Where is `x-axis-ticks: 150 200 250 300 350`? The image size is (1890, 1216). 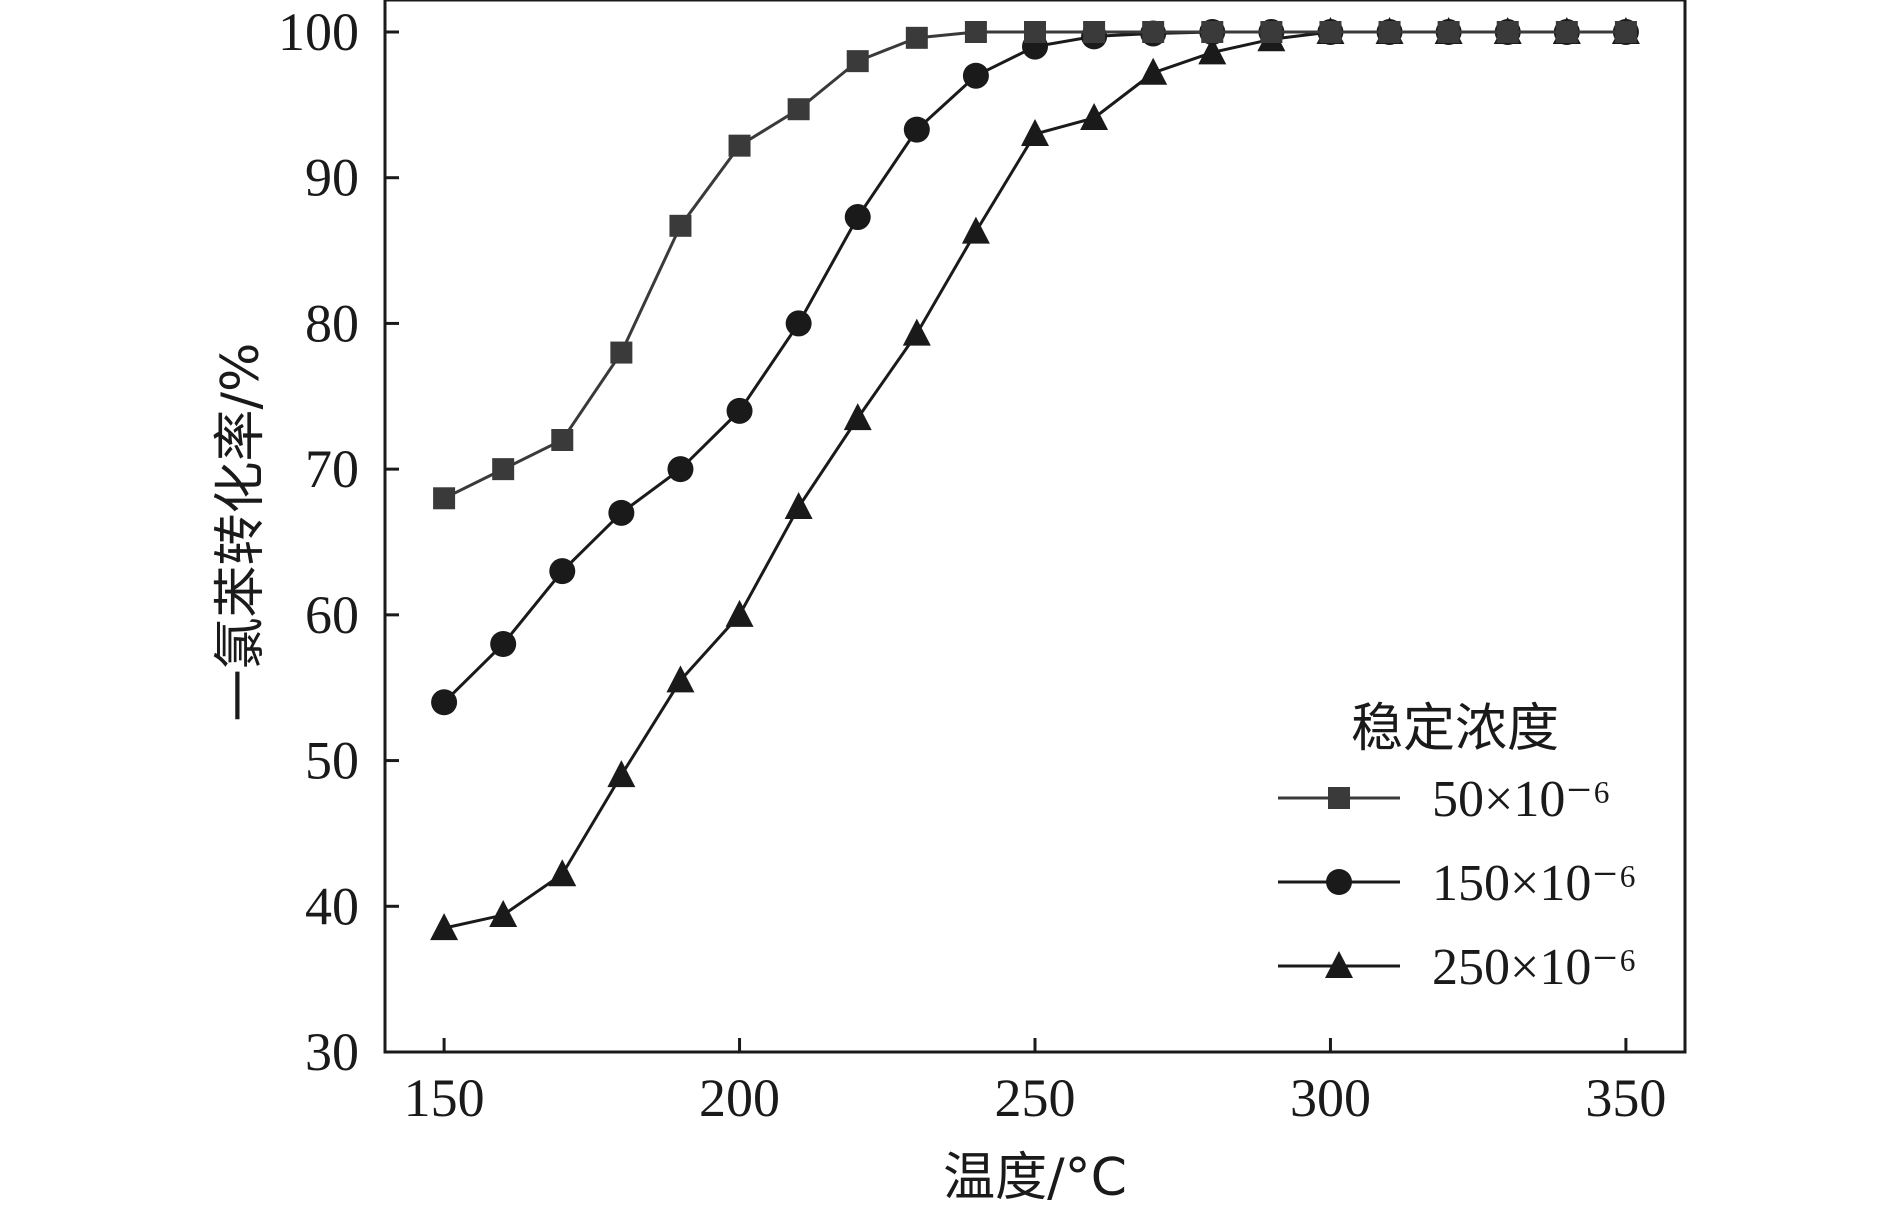
x-axis-ticks: 150 200 250 300 350 is located at coordinates (1035, 1083).